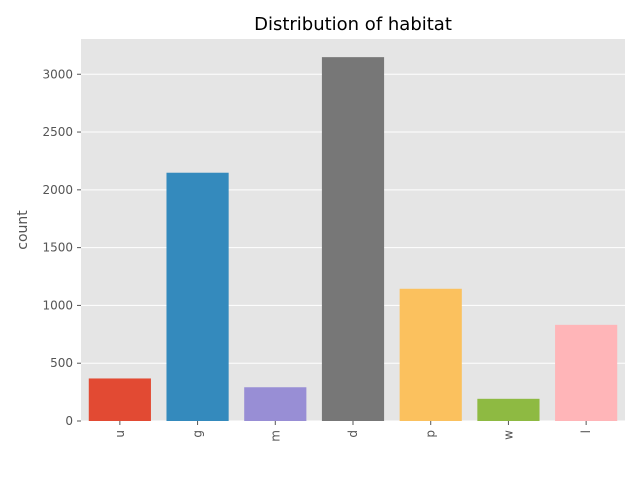  I want to click on x-tick-label-d: d, so click(353, 434).